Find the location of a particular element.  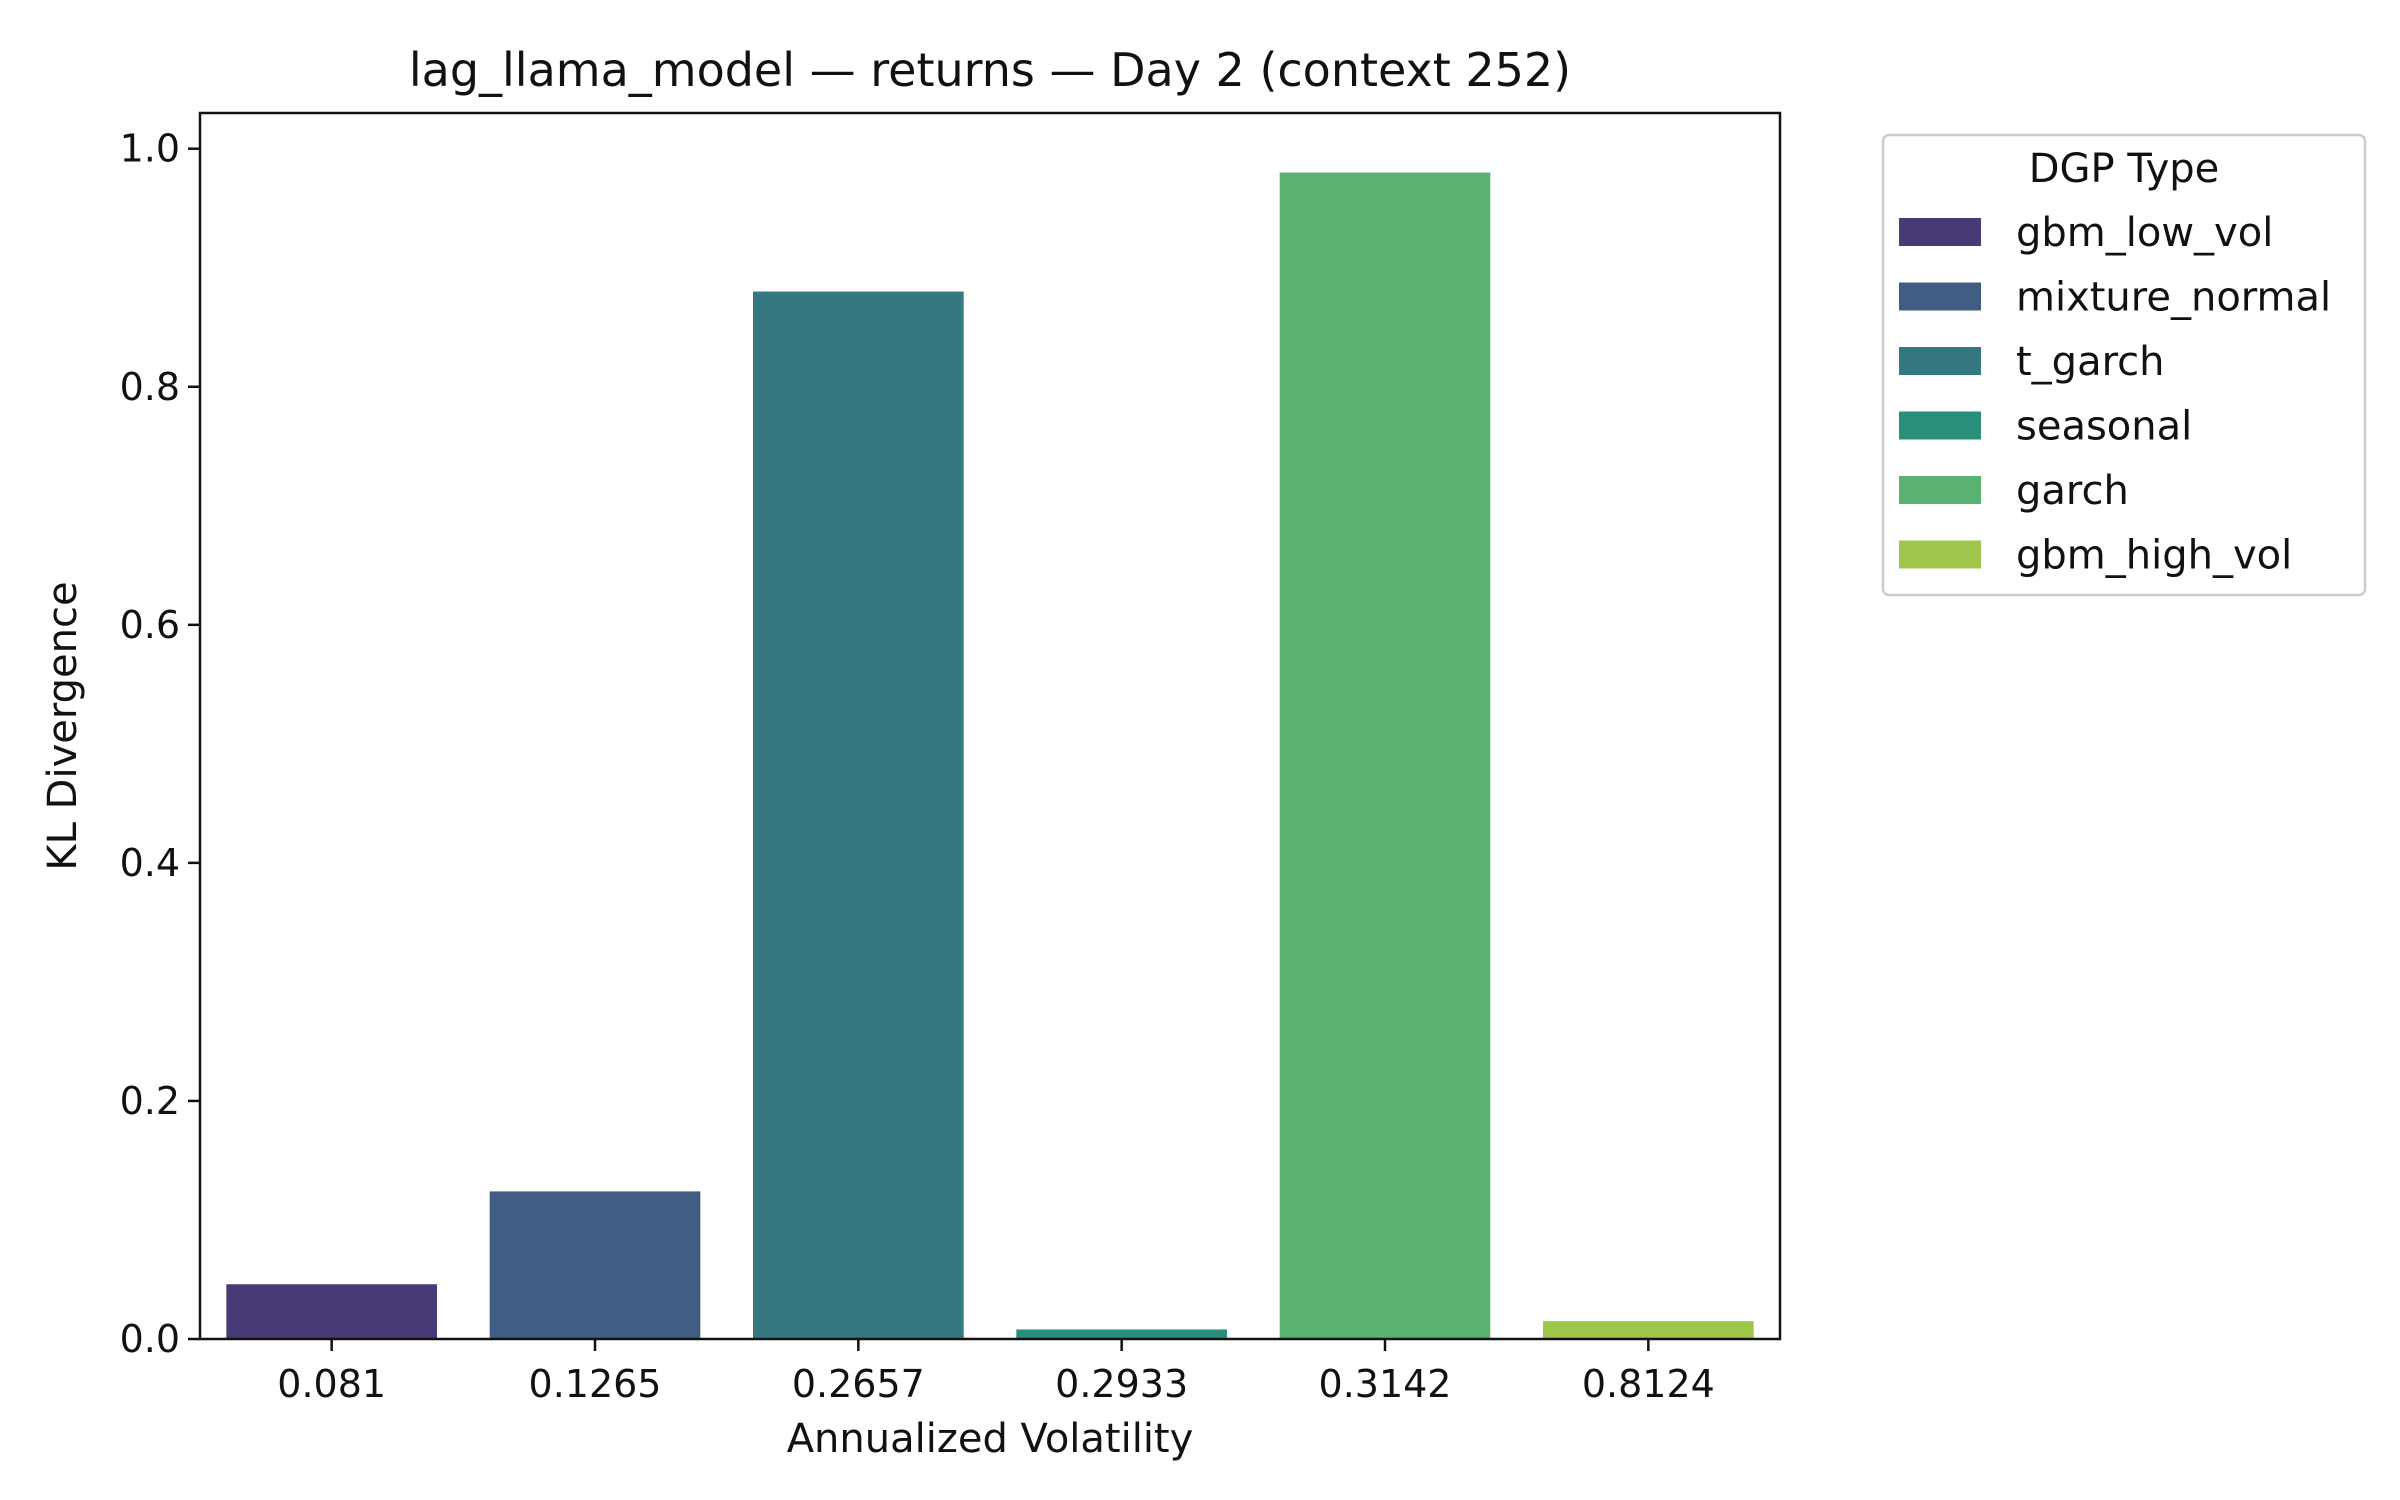

y-tick-label: 0.6 is located at coordinates (150, 625).